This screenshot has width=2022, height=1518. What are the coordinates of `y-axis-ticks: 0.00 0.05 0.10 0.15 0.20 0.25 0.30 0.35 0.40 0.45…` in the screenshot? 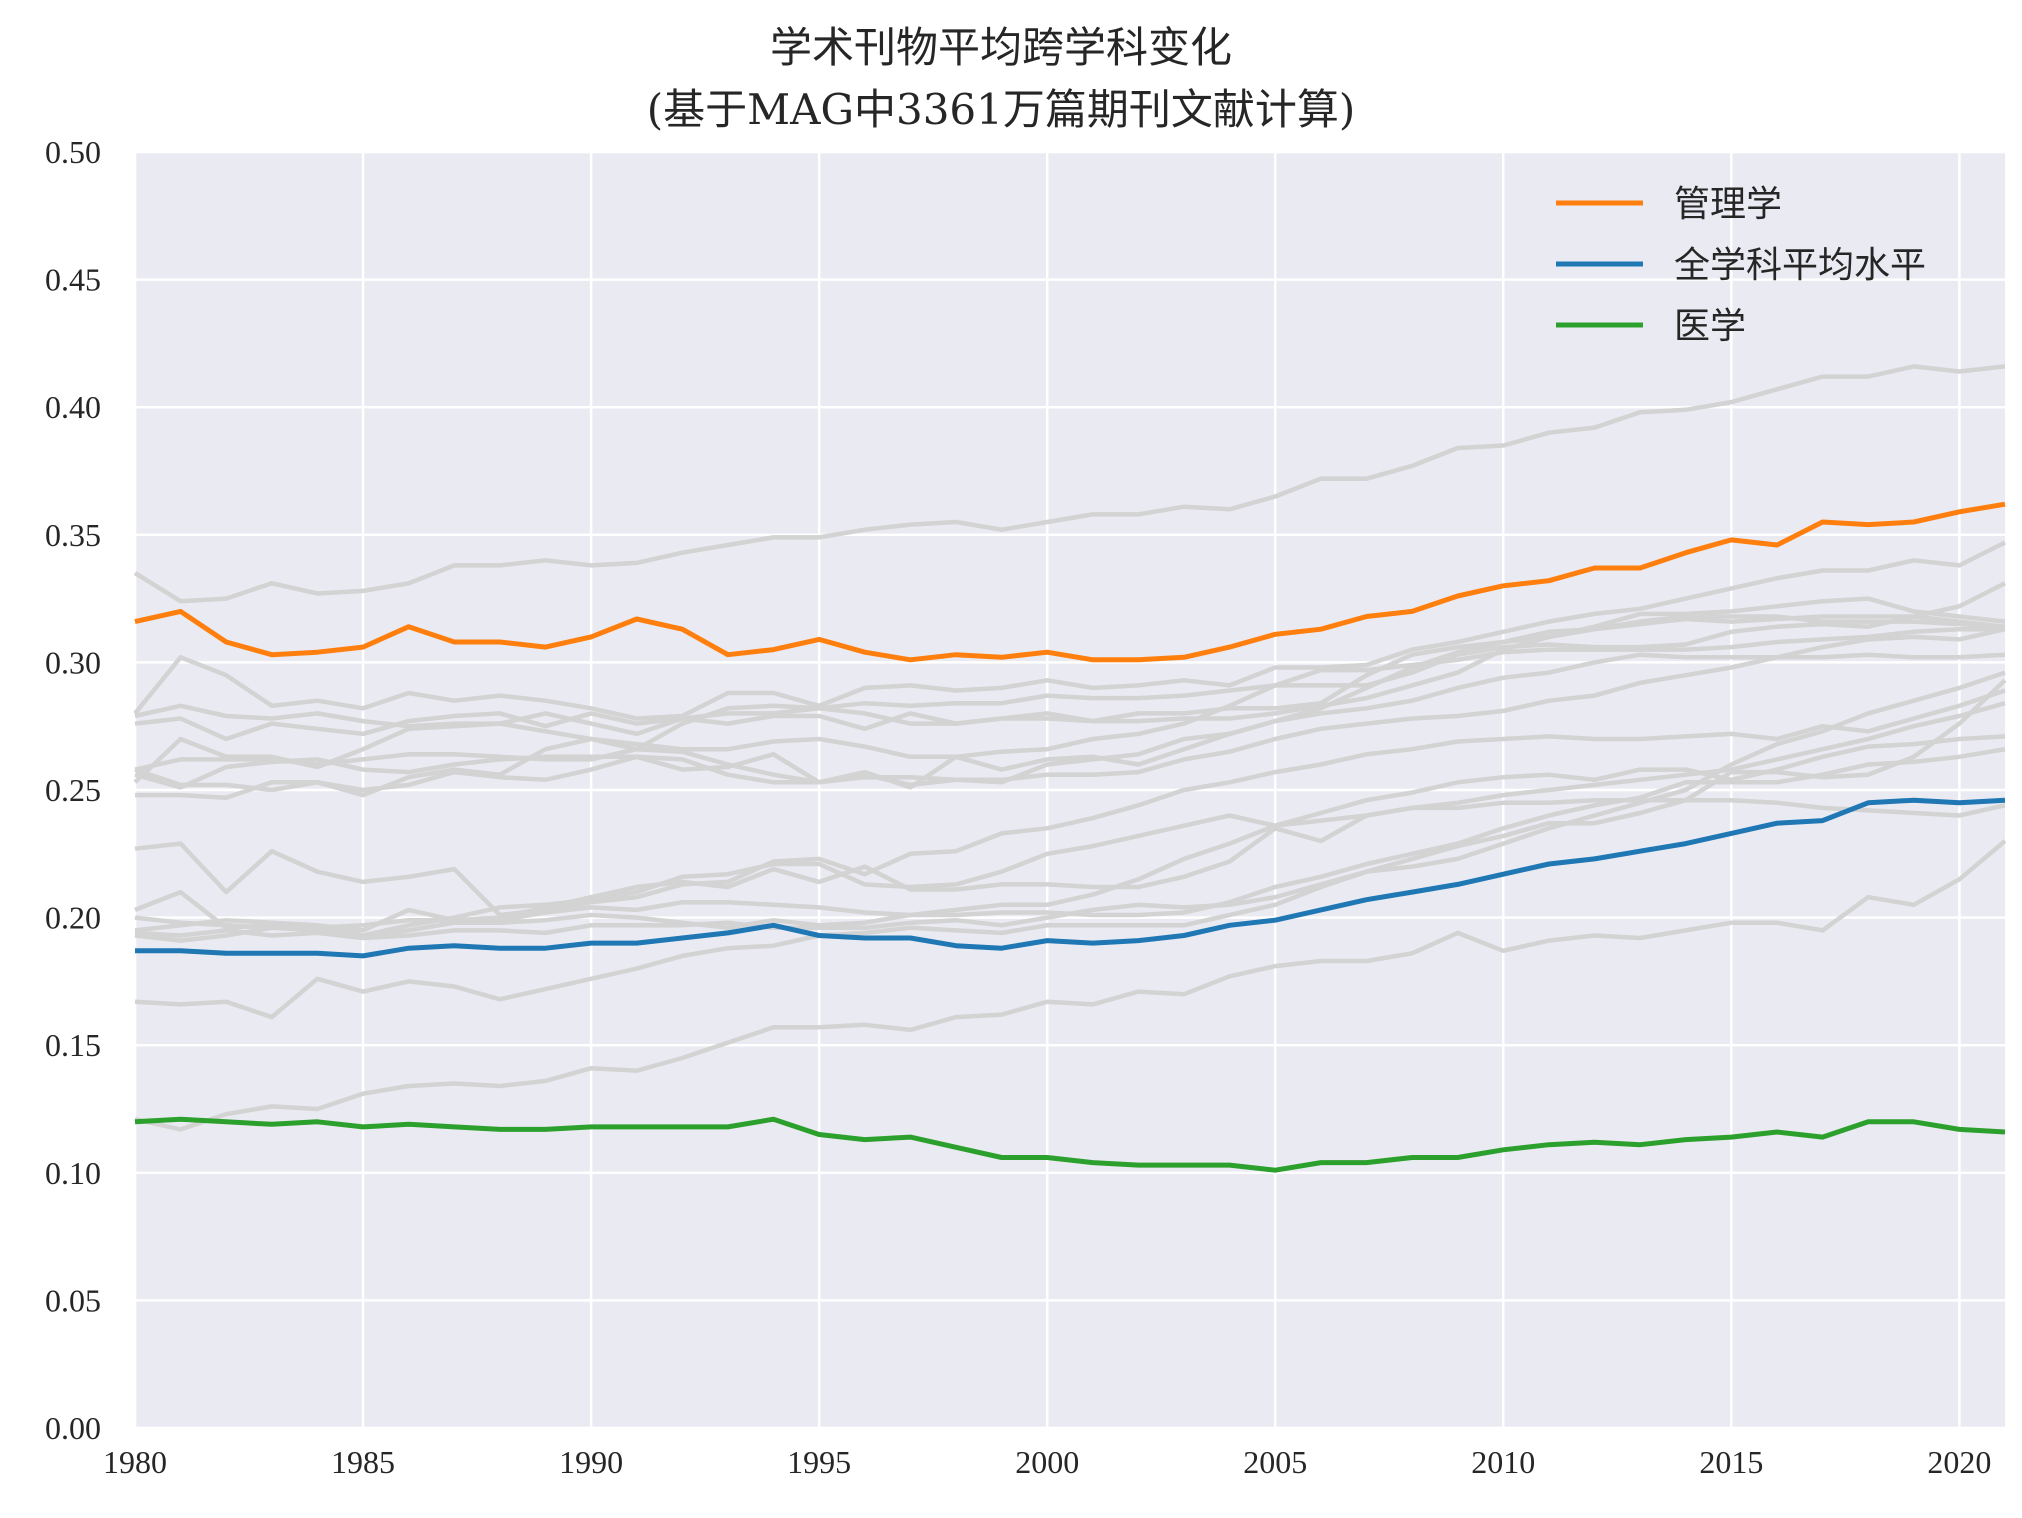 It's located at (73, 790).